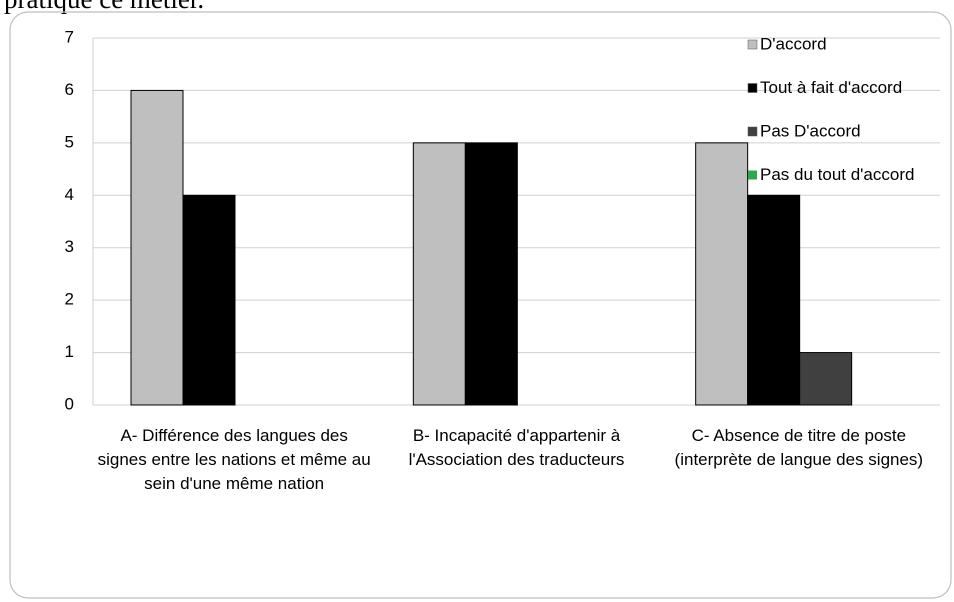 The width and height of the screenshot is (954, 602). Describe the element at coordinates (837, 174) in the screenshot. I see `legend-label: Pas du tout d'accord` at that location.